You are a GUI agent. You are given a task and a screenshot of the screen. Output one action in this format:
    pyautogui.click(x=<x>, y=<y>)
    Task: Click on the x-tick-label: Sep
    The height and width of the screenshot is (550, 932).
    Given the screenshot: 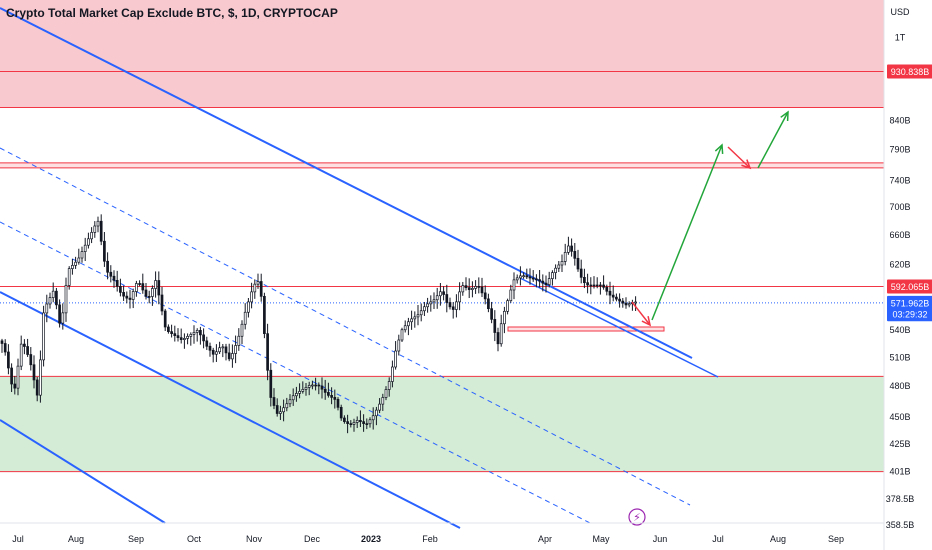 What is the action you would take?
    pyautogui.click(x=136, y=539)
    